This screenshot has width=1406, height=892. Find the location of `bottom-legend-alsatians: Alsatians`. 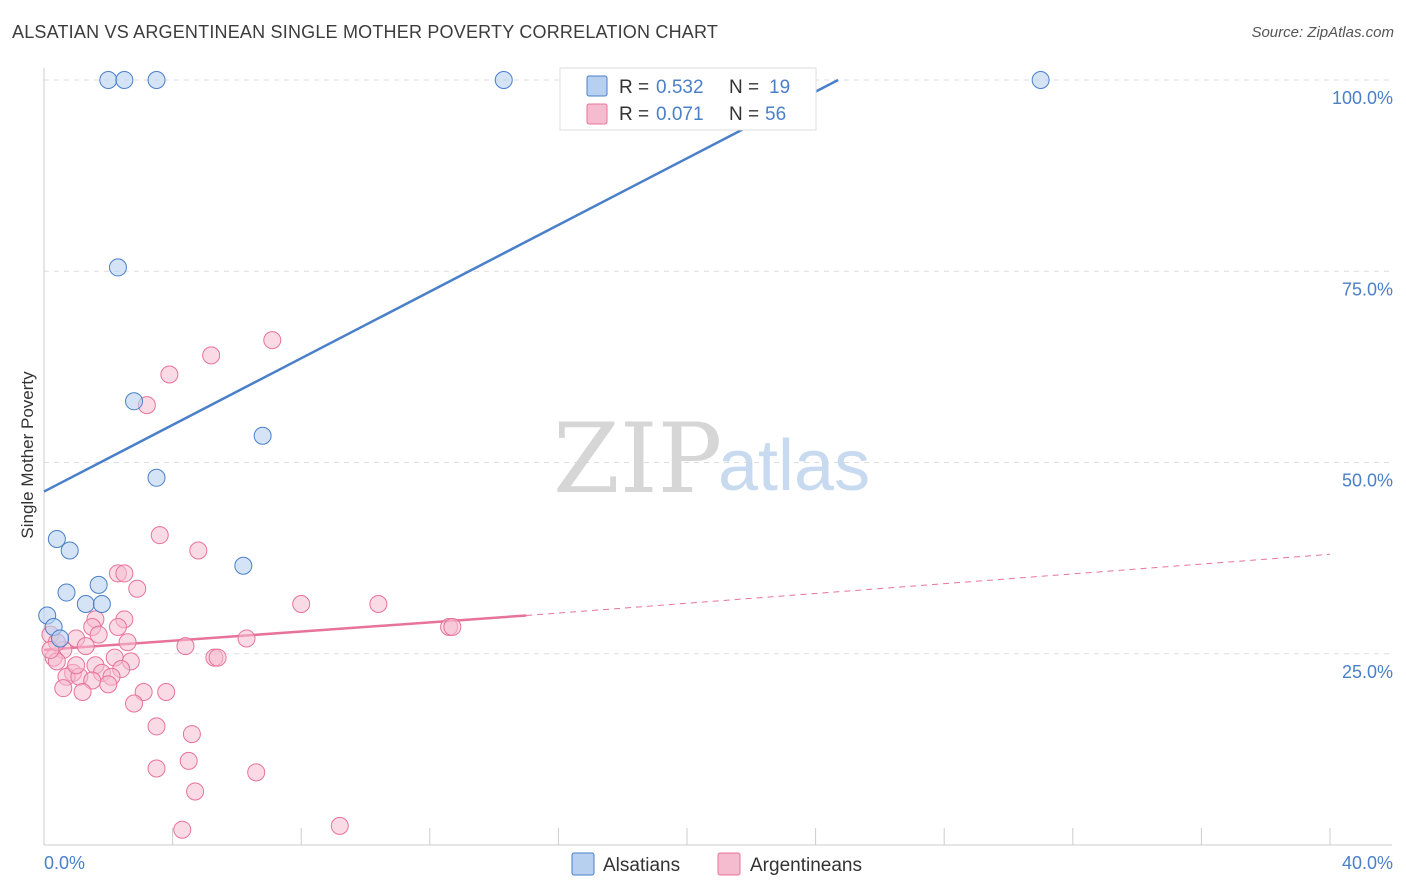

bottom-legend-alsatians: Alsatians is located at coordinates (641, 865).